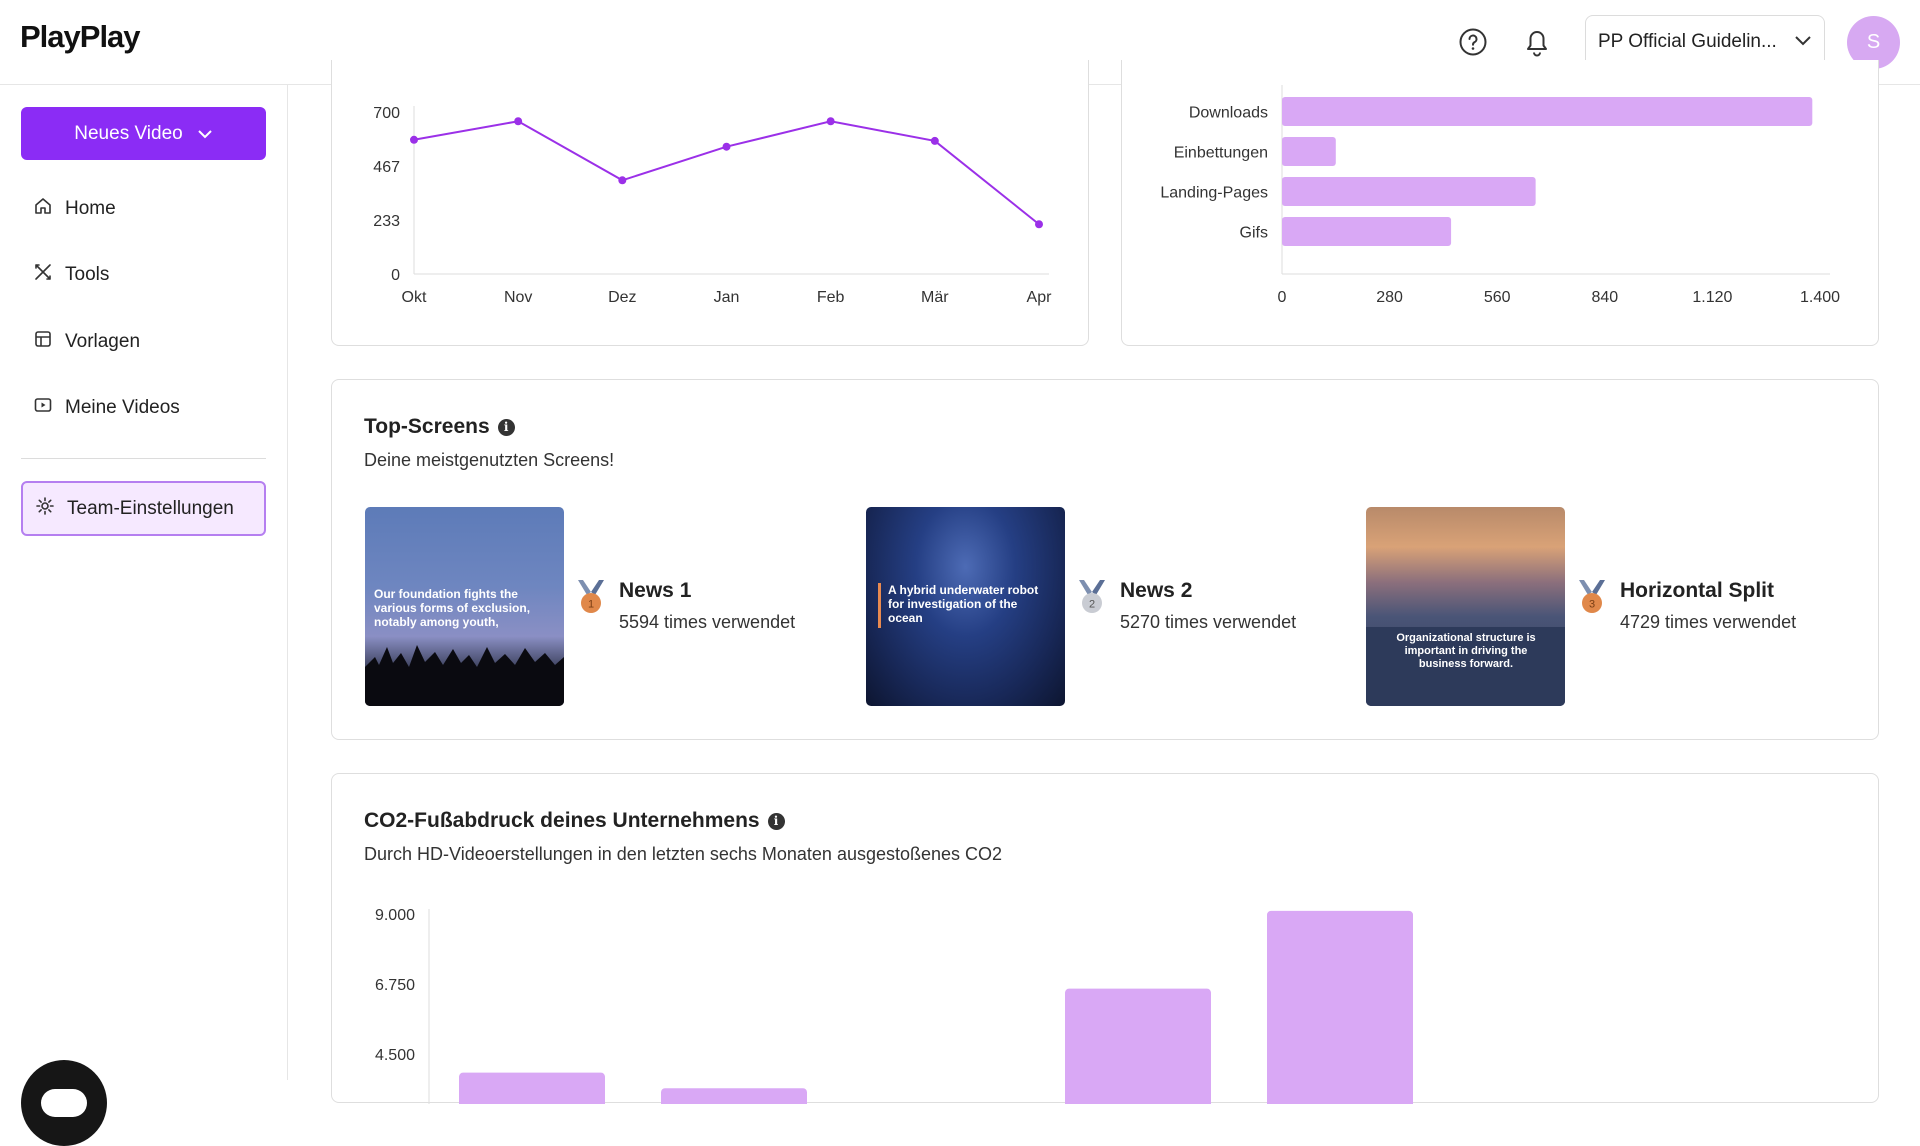  What do you see at coordinates (386, 167) in the screenshot?
I see `y-tick-label: 467` at bounding box center [386, 167].